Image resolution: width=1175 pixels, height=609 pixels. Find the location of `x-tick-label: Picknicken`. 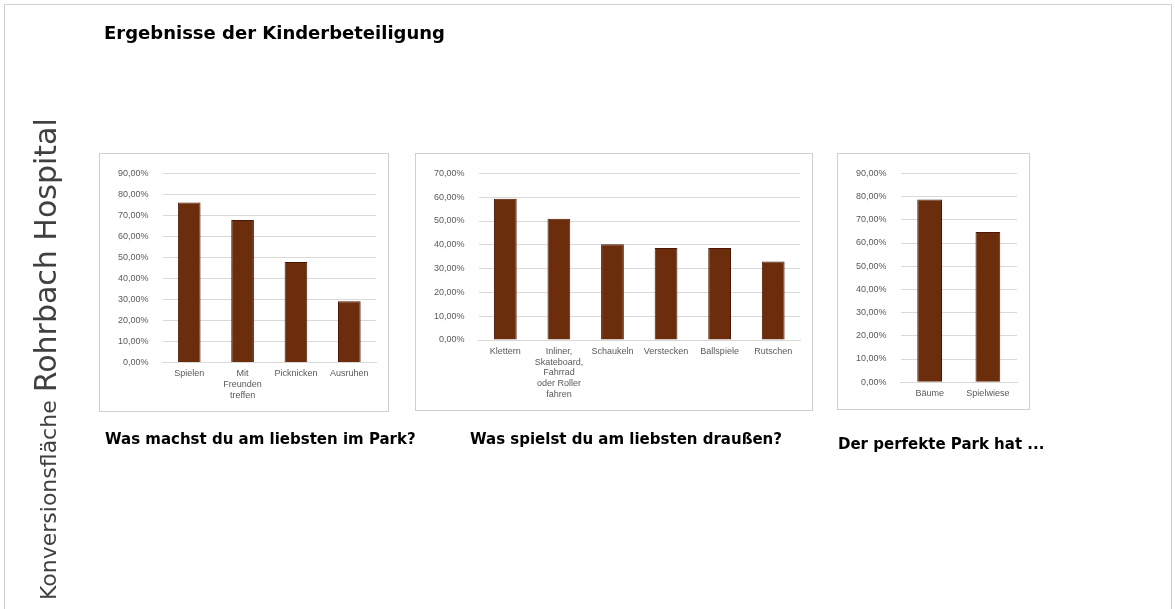

x-tick-label: Picknicken is located at coordinates (296, 373).